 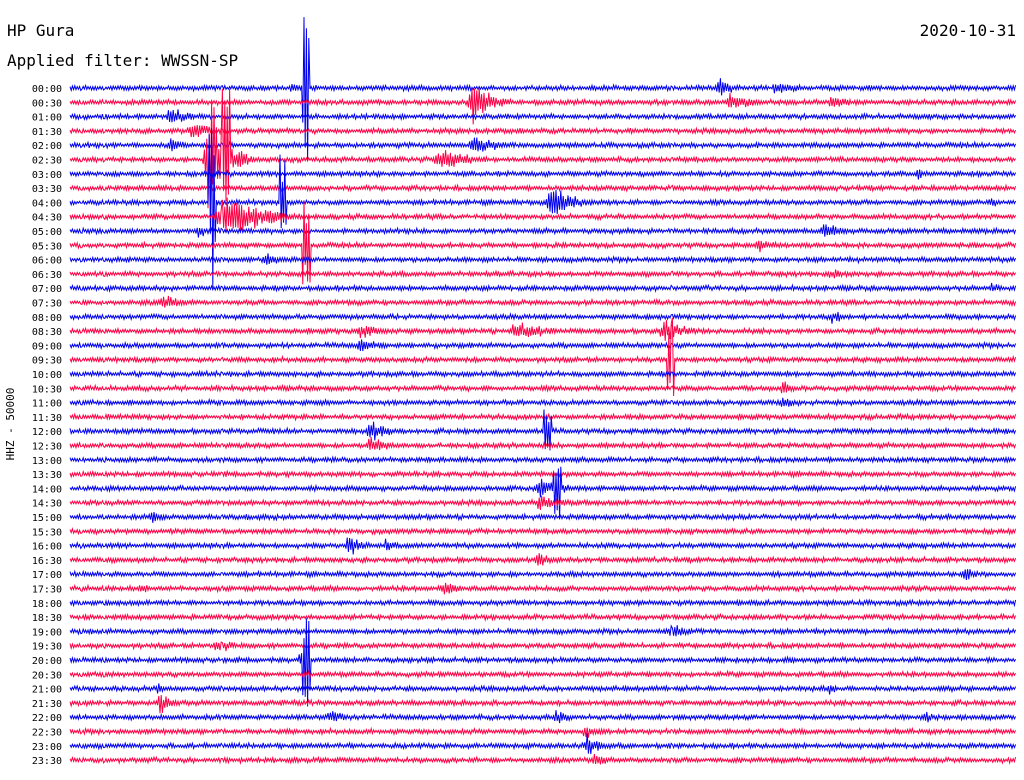 What do you see at coordinates (47, 761) in the screenshot?
I see `row-time-label: 23:30` at bounding box center [47, 761].